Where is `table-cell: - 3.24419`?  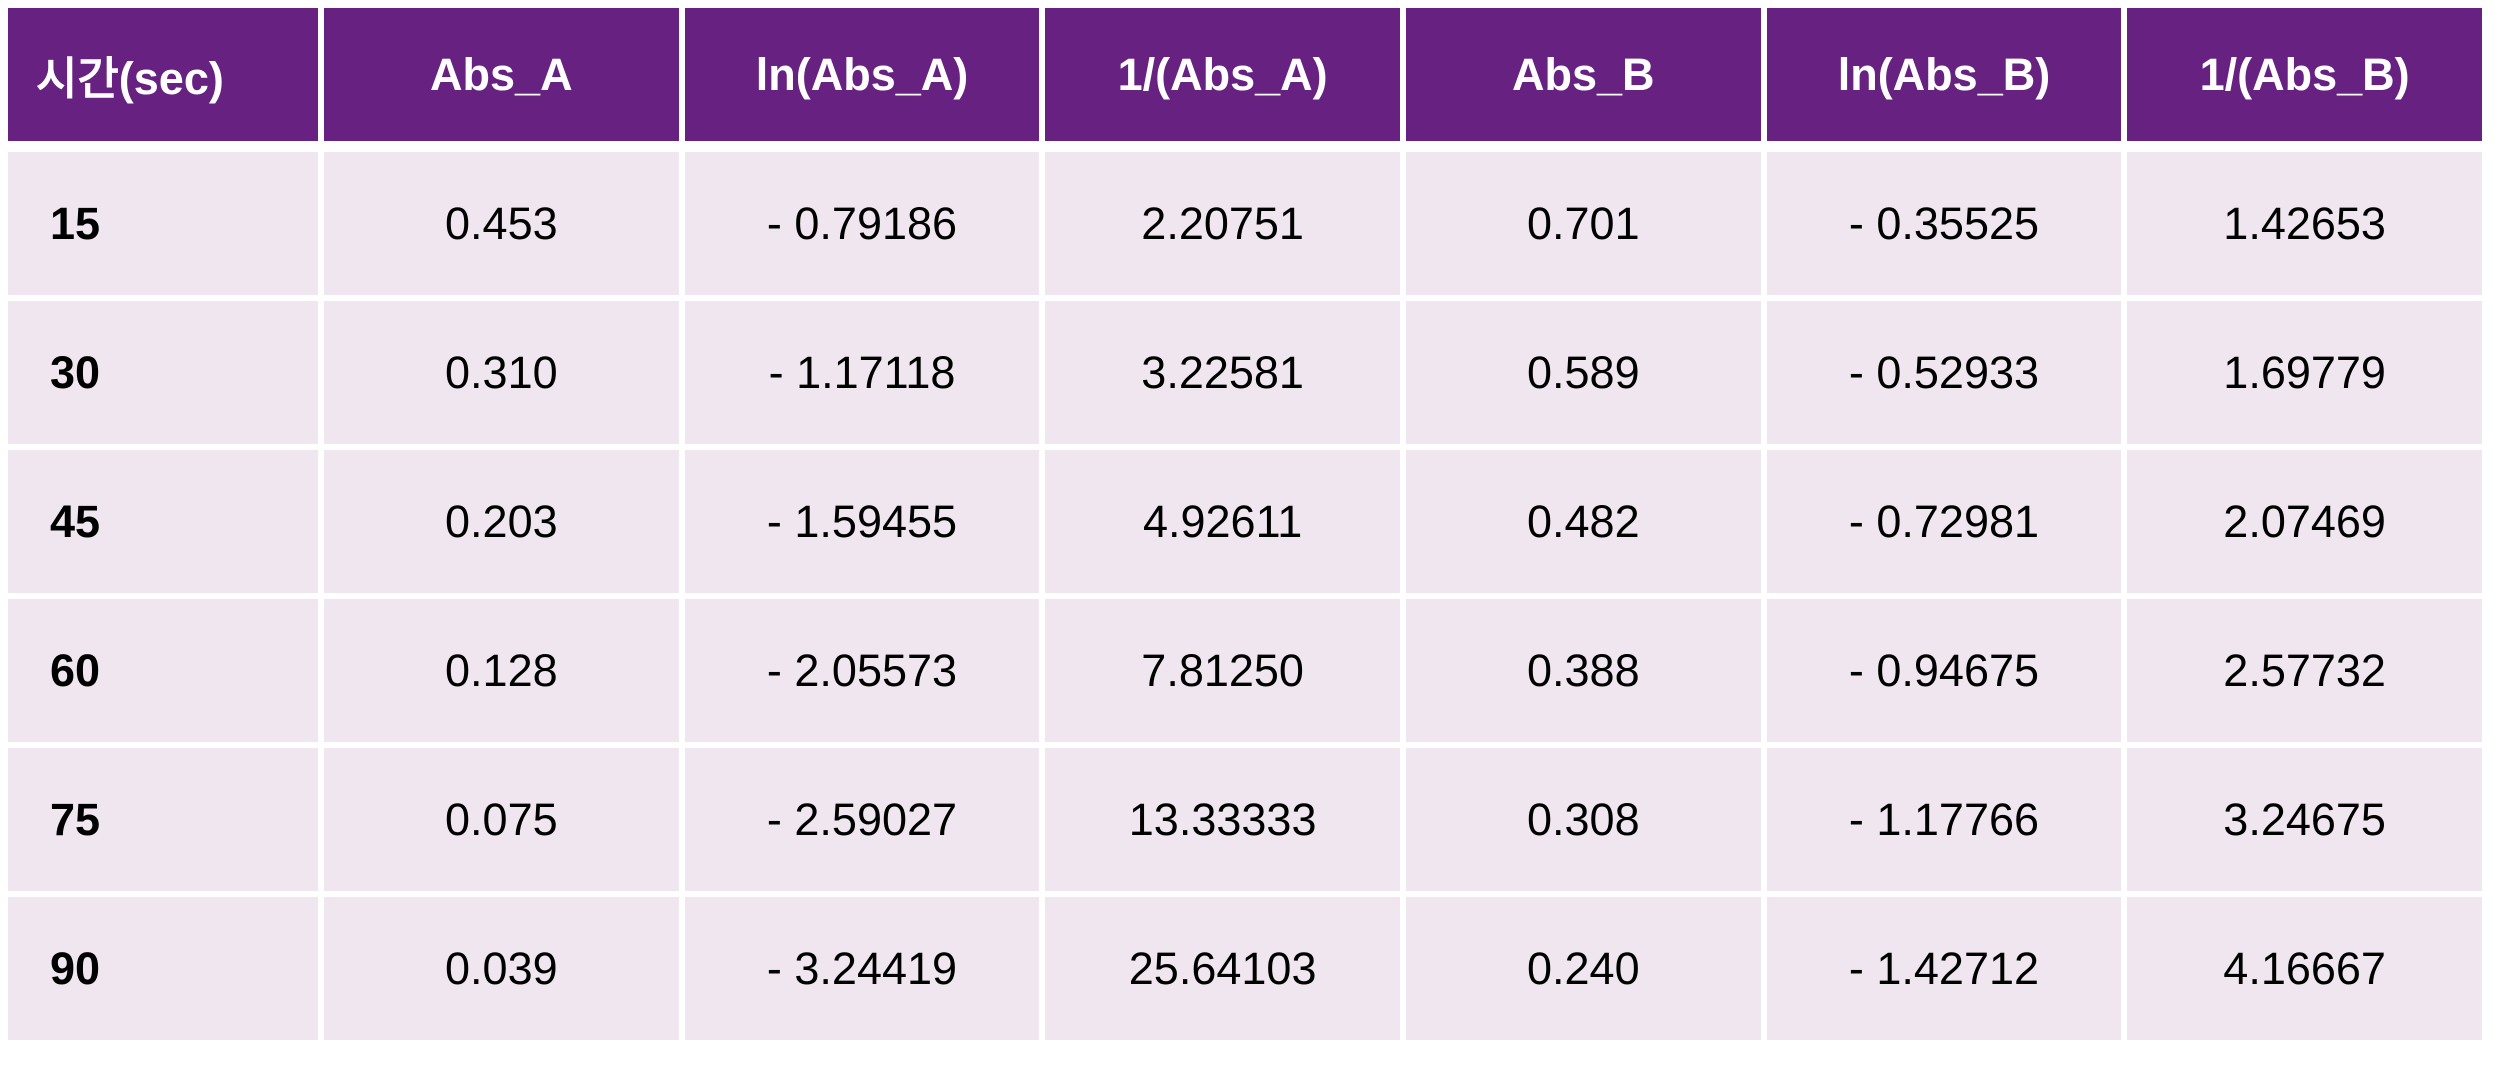 table-cell: - 3.24419 is located at coordinates (862, 968).